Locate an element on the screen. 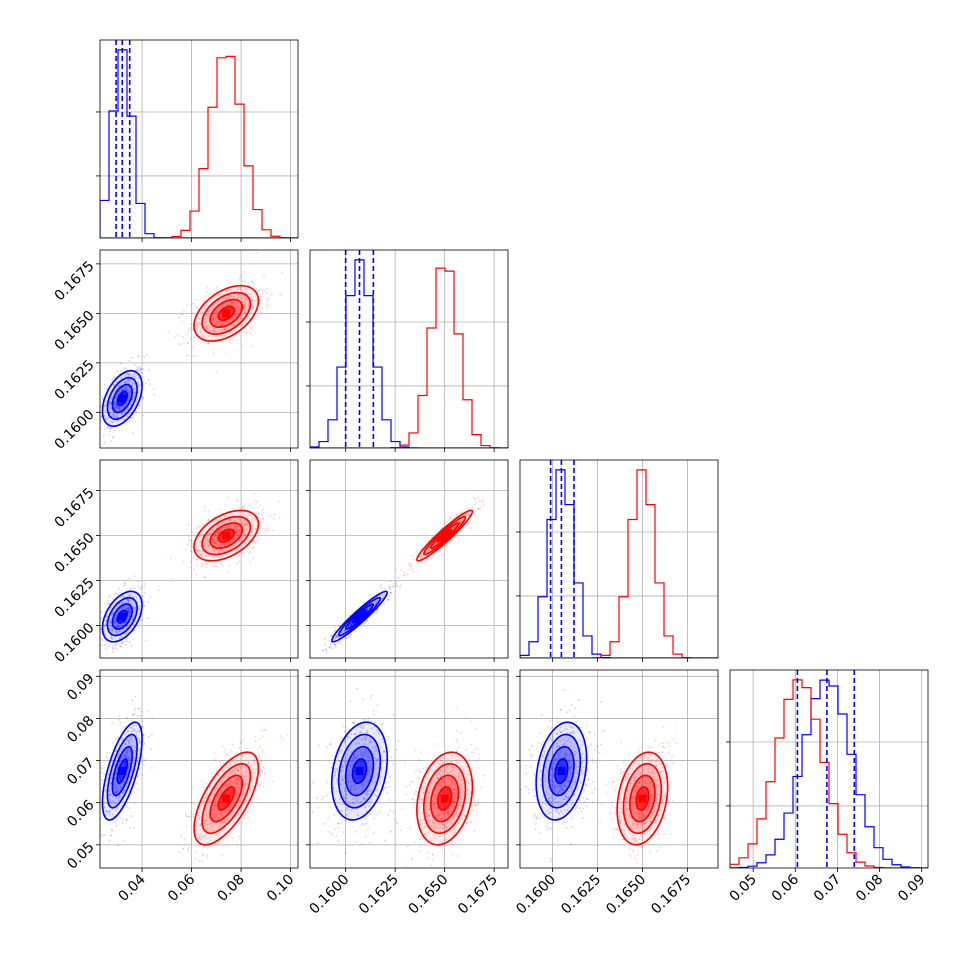 The image size is (970, 970). panel-frame is located at coordinates (409, 349).